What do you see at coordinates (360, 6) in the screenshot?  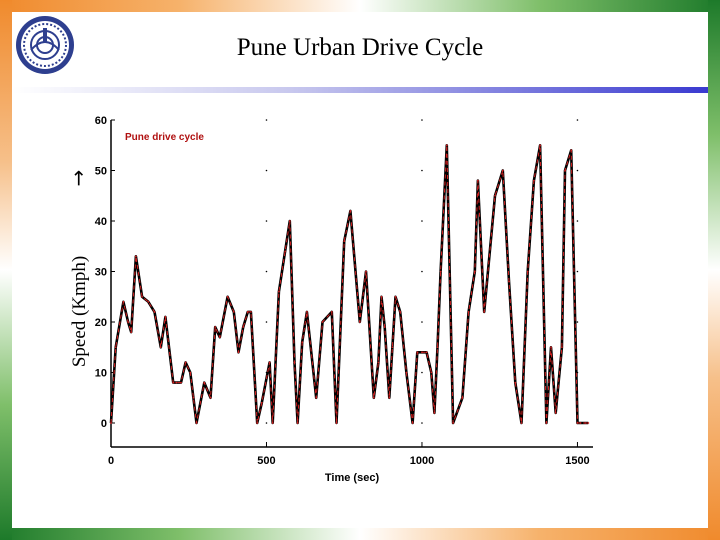 I see `top-border-stripe` at bounding box center [360, 6].